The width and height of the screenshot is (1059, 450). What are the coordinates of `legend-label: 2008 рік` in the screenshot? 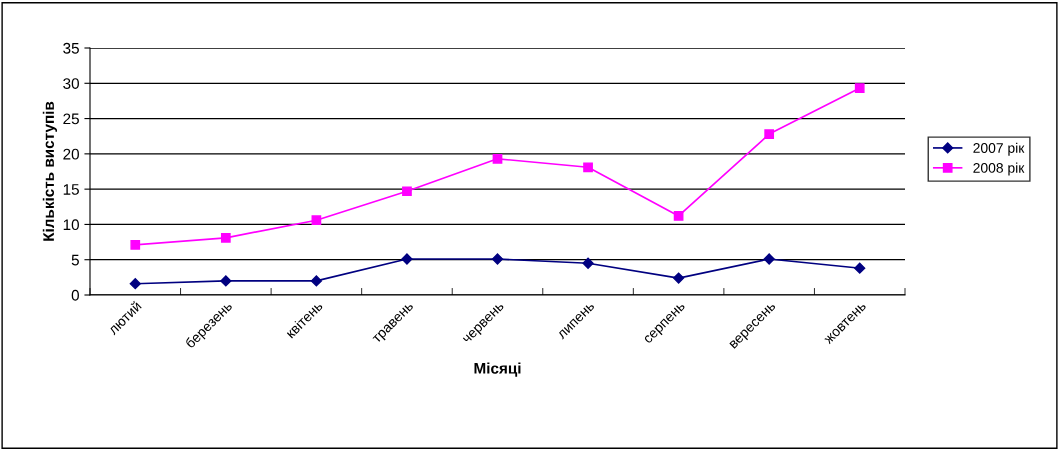 It's located at (999, 169).